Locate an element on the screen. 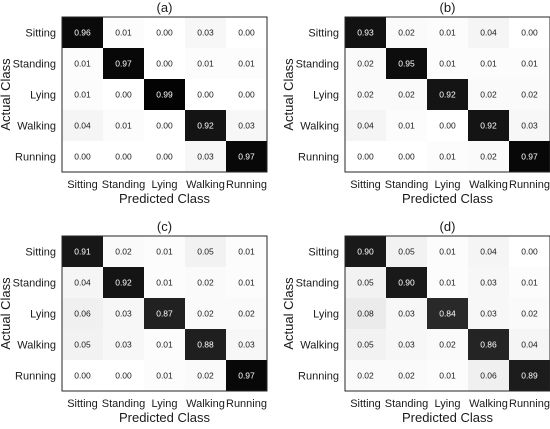 This screenshot has width=550, height=429. plot-frame is located at coordinates (164, 313).